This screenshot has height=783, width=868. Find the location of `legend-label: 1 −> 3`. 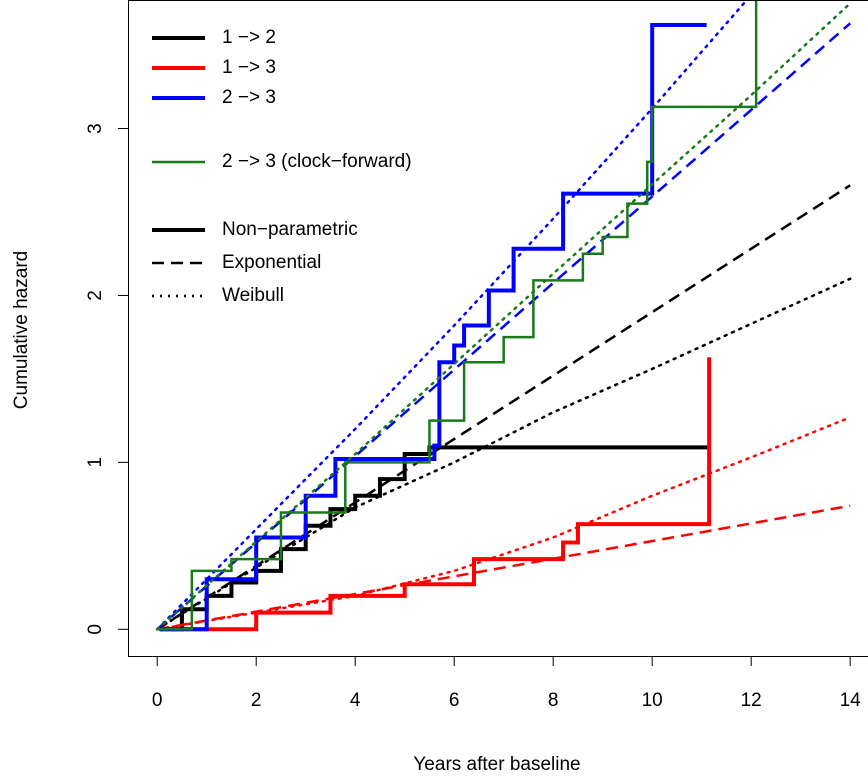

legend-label: 1 −> 3 is located at coordinates (249, 67).